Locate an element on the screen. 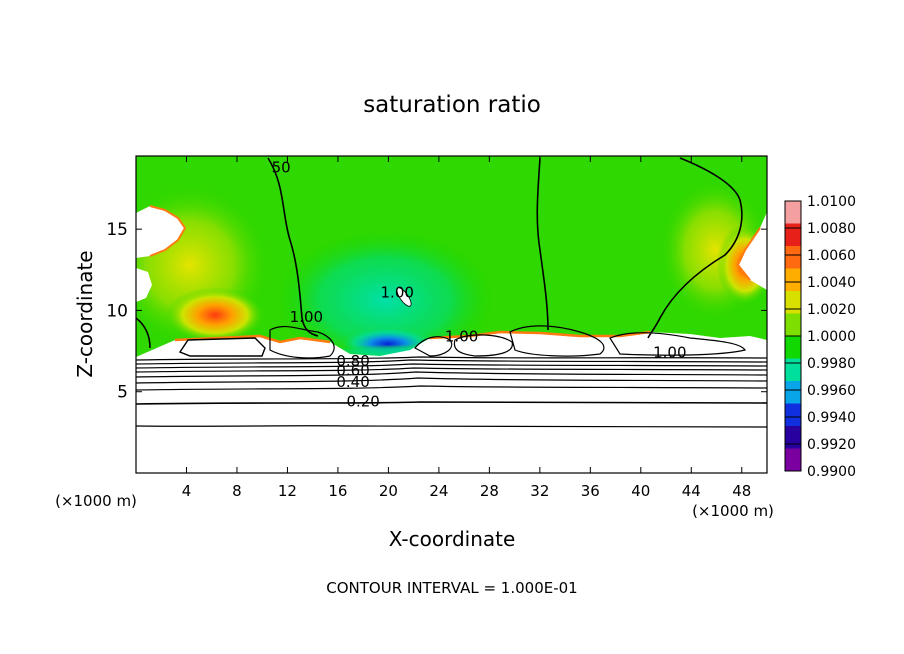 Image resolution: width=904 pixels, height=654 pixels. contour-label: 0.40 is located at coordinates (352, 382).